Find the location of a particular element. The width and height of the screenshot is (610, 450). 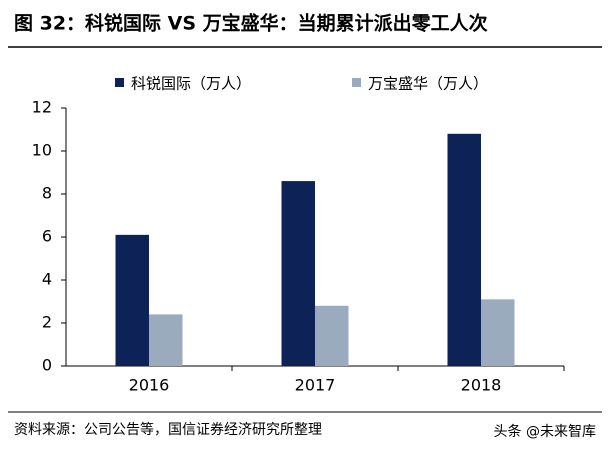

chart-title: 图 32：科锐国际 VS 万宝盛华：当期累计派出零工人次 is located at coordinates (251, 23).